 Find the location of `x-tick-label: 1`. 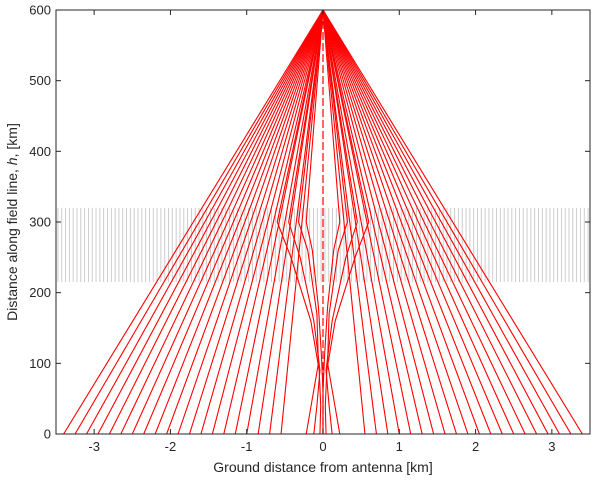

x-tick-label: 1 is located at coordinates (399, 446).